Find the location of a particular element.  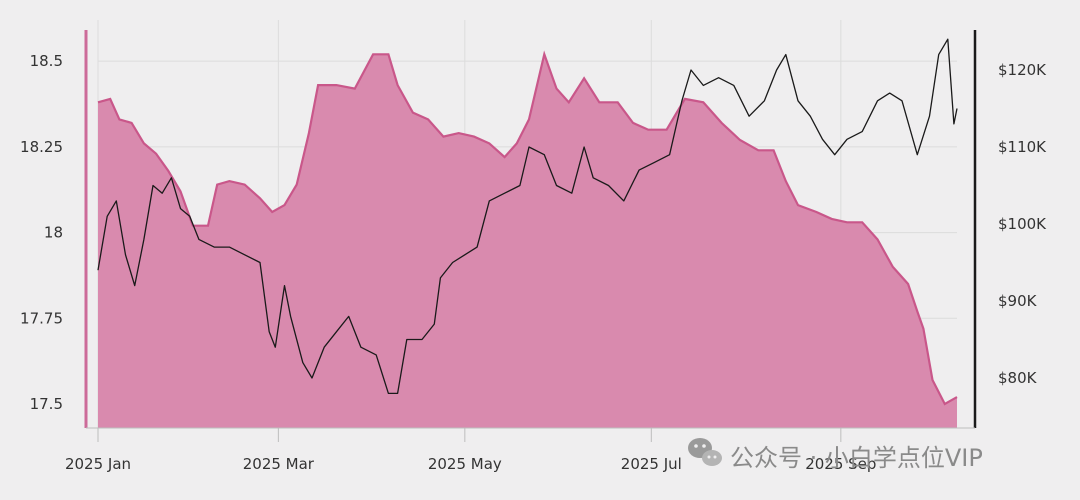

x-tick-label-0: 2025 Jan is located at coordinates (98, 464).